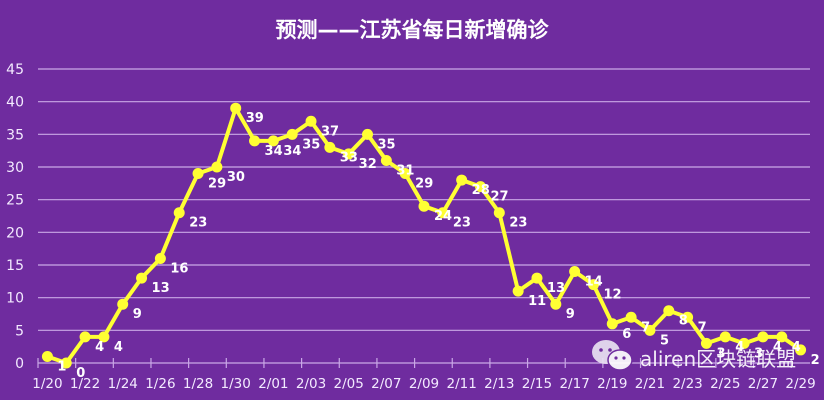  Describe the element at coordinates (424, 384) in the screenshot. I see `x-tick-label: 2/09` at that location.